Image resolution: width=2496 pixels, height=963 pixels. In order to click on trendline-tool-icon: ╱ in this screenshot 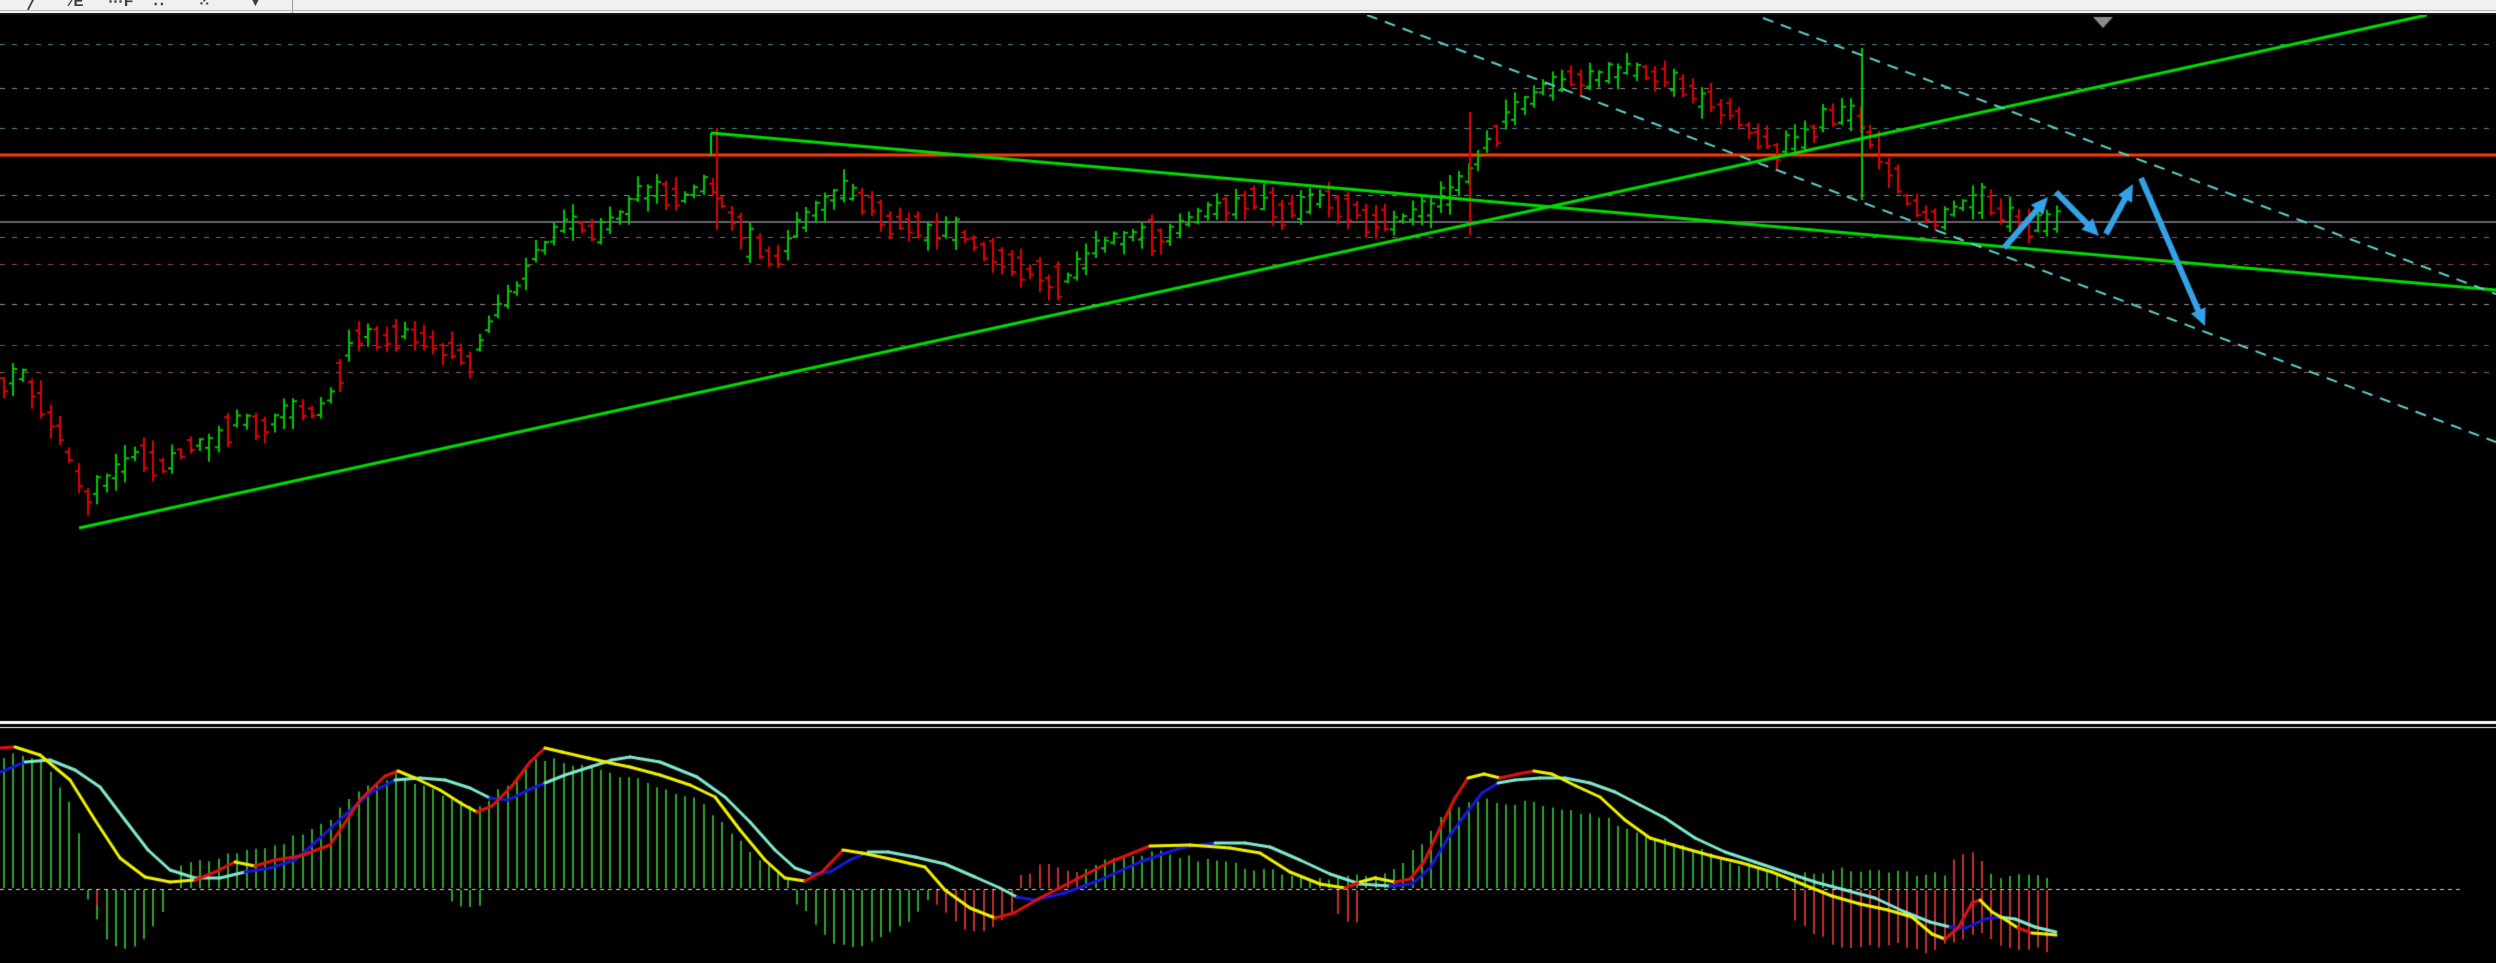, I will do `click(33, 5)`.